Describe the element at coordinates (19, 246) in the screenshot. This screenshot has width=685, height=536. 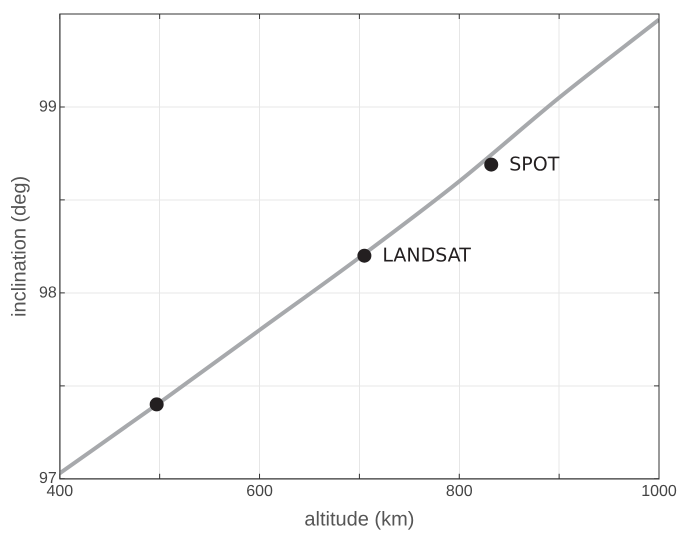
I see `y-axis-title: inclination (deg)` at that location.